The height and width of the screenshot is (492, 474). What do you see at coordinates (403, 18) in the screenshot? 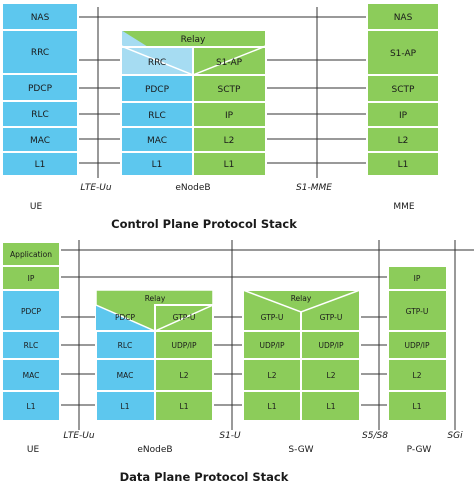
I see `cp-mme-layer: NAS` at bounding box center [403, 18].